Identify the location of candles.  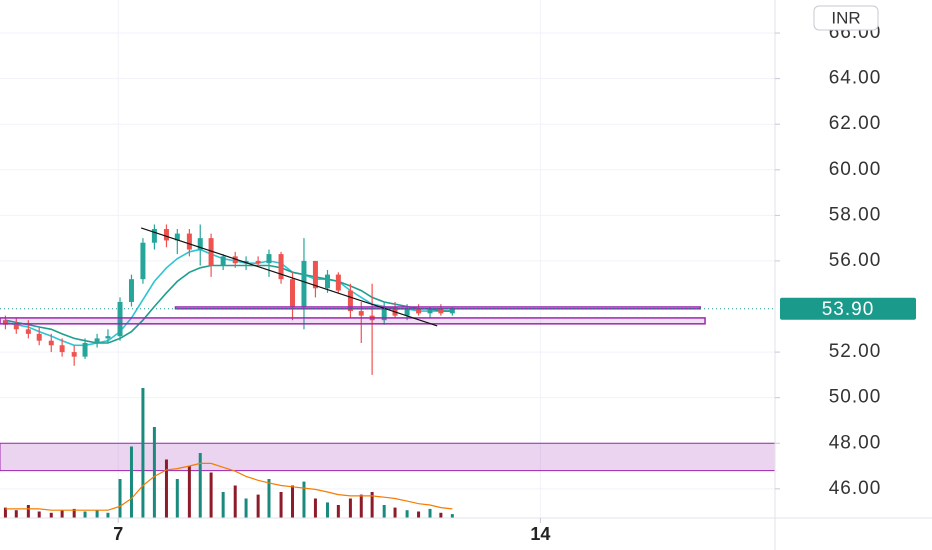
(228, 299).